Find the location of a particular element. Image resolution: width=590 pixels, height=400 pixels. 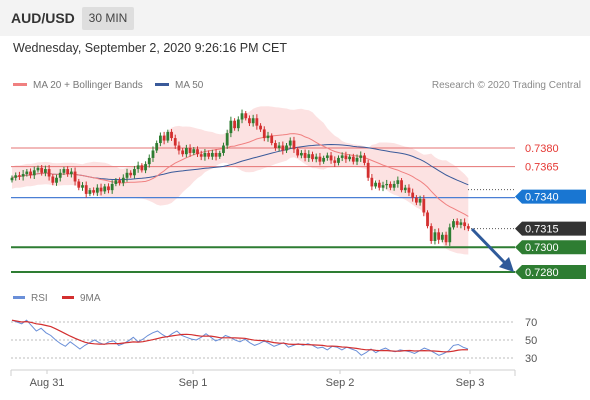

price-badge-0.7315 is located at coordinates (550, 228).